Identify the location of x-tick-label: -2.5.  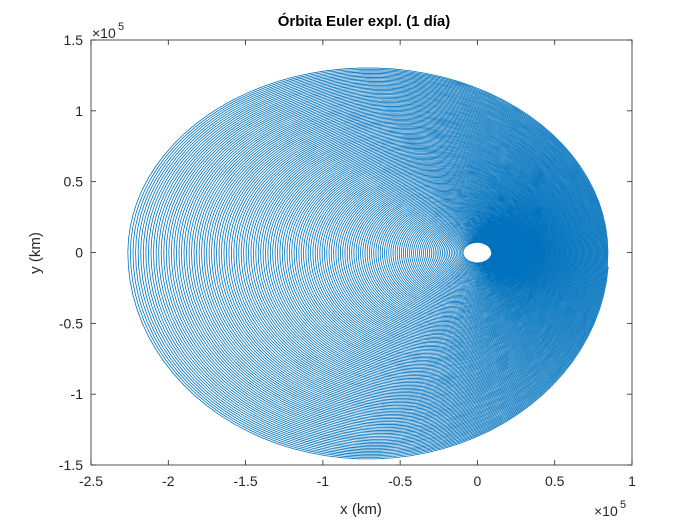
(91, 481).